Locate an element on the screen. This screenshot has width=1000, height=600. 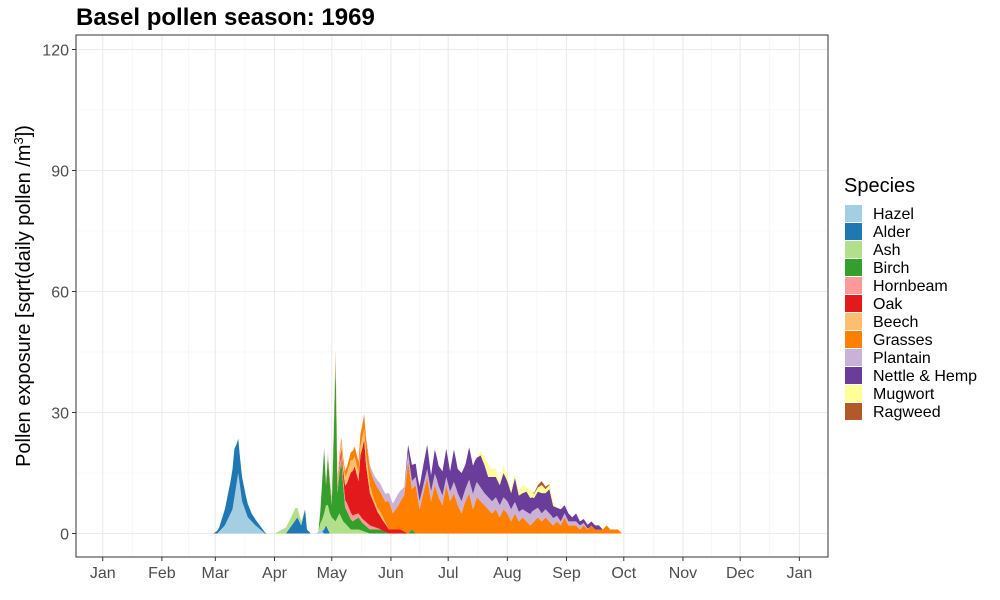
legend-label-alder: Alder is located at coordinates (892, 232).